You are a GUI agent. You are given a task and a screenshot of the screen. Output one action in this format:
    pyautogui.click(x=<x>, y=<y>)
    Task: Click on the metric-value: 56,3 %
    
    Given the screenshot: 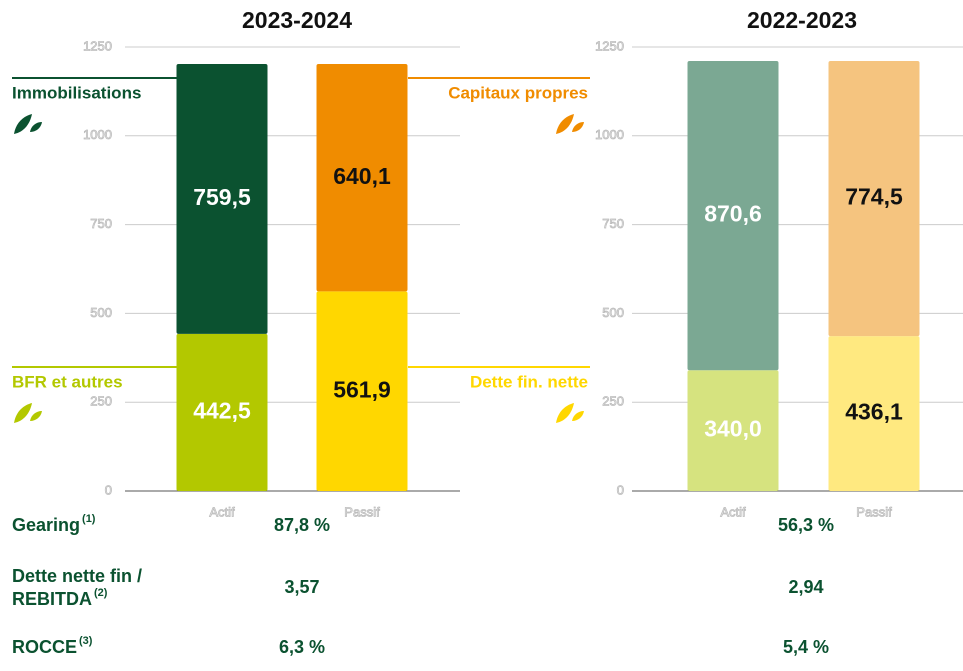 What is the action you would take?
    pyautogui.click(x=806, y=525)
    